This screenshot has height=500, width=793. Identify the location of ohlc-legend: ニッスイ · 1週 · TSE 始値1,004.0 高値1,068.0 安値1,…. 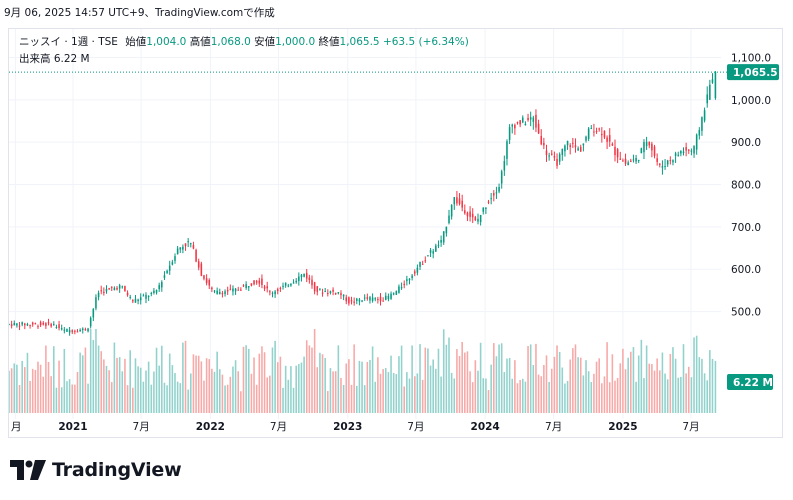
(244, 42).